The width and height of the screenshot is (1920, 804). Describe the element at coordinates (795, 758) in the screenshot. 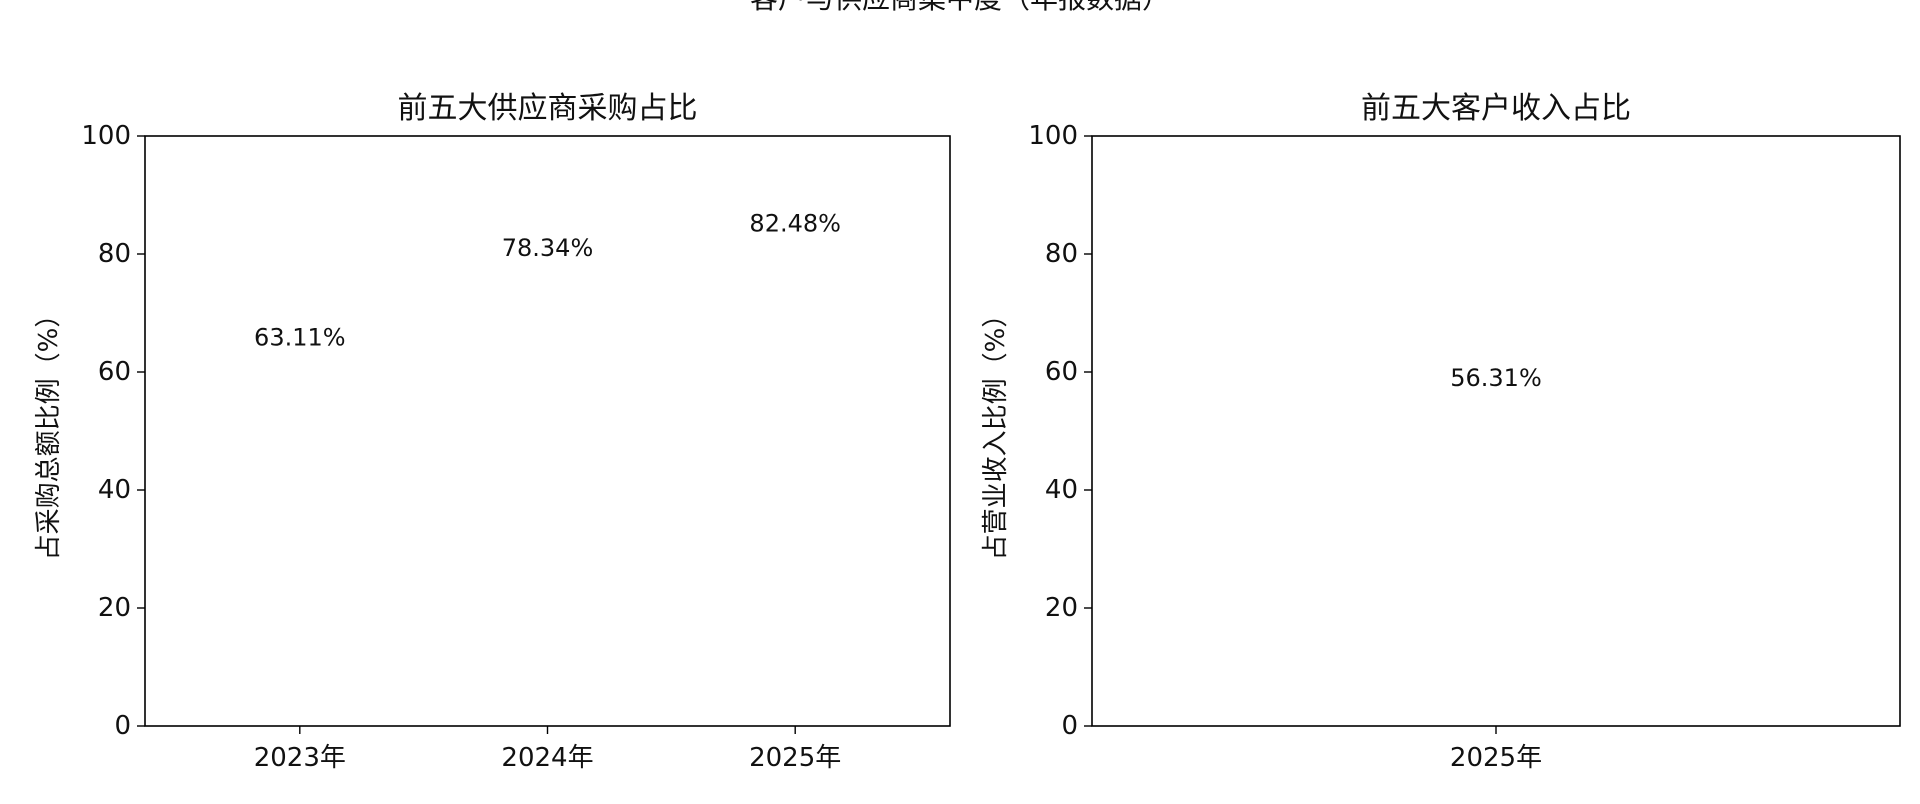

I see `x-tick-label-3: 2025年` at that location.